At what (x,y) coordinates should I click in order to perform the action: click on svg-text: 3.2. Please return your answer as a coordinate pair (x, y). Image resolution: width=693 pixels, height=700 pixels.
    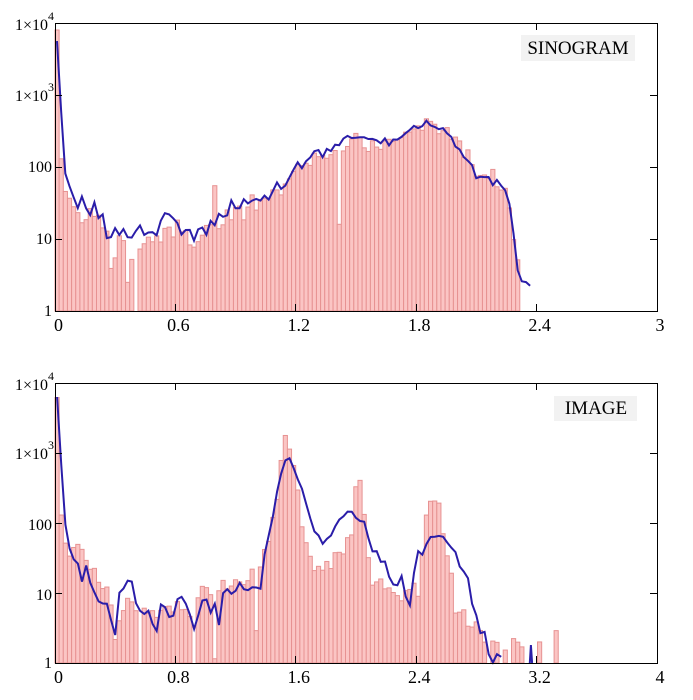
    Looking at the image, I should click on (539, 677).